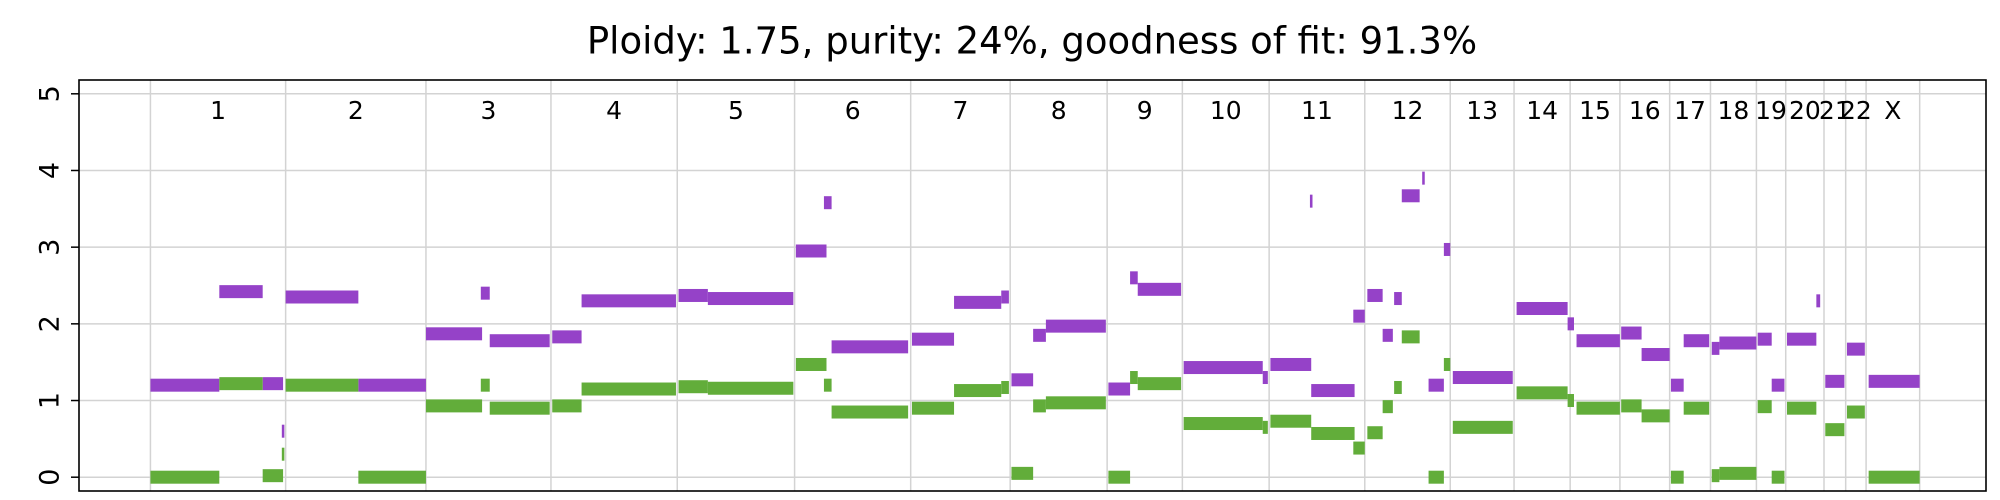 Image resolution: width=2000 pixels, height=500 pixels. I want to click on chromosome-label: 9, so click(1145, 110).